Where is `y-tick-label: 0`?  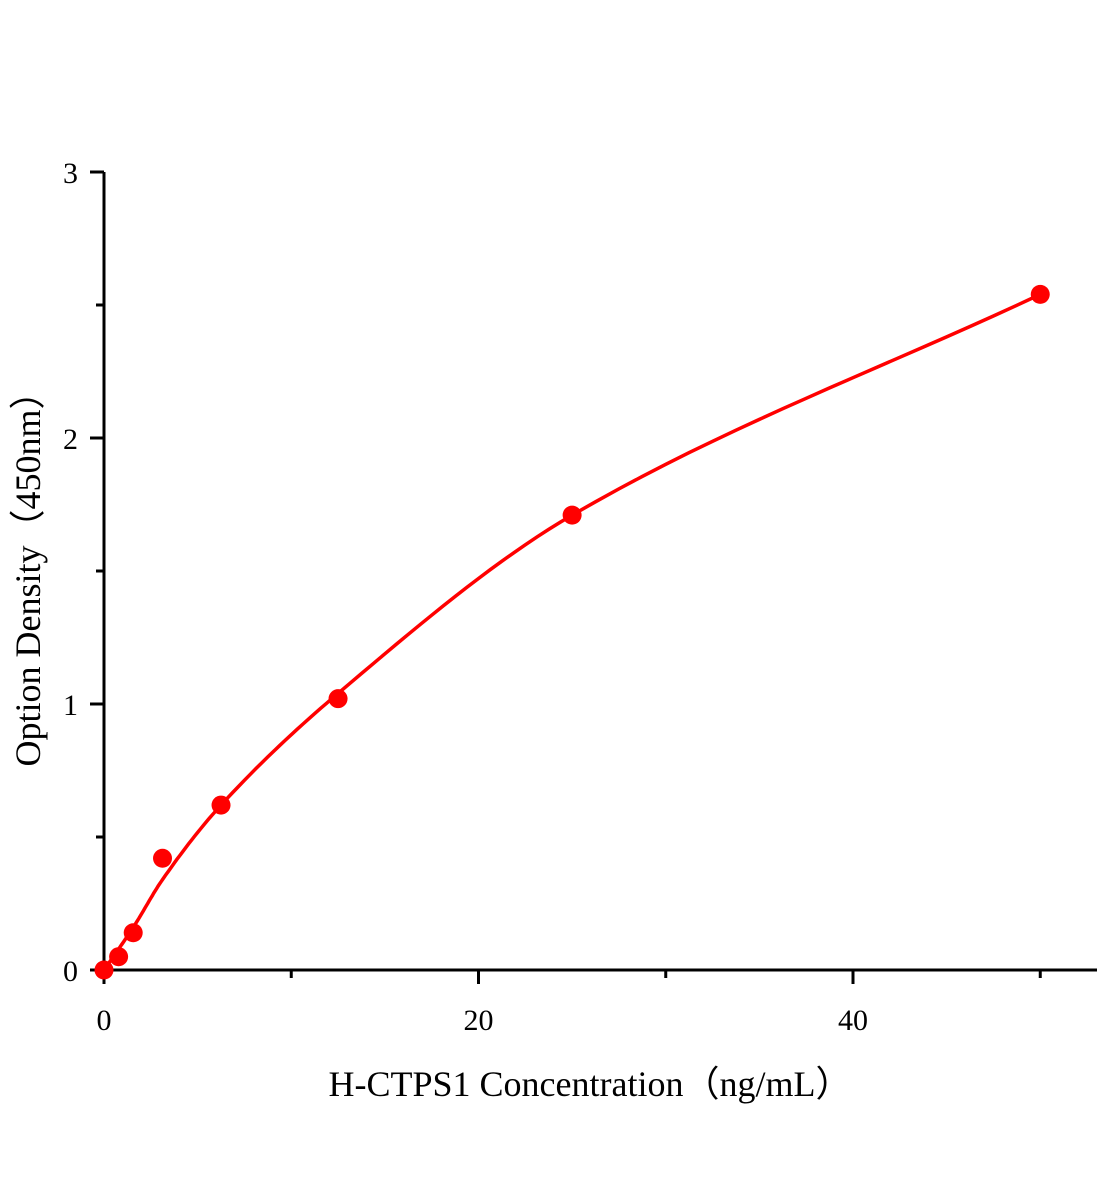
y-tick-label: 0 is located at coordinates (70, 971).